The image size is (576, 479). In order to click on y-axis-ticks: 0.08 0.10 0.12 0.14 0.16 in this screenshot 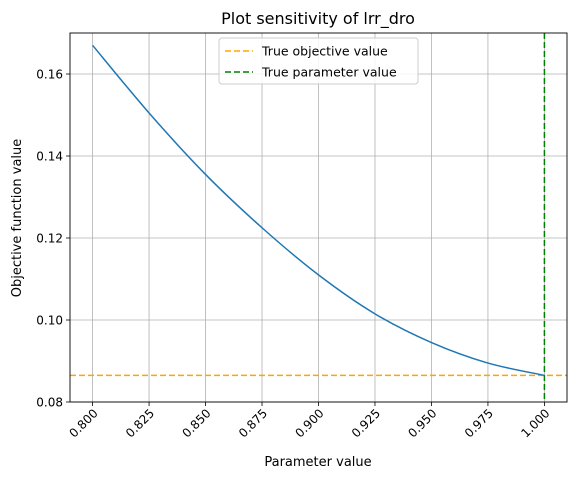, I will do `click(53, 239)`.